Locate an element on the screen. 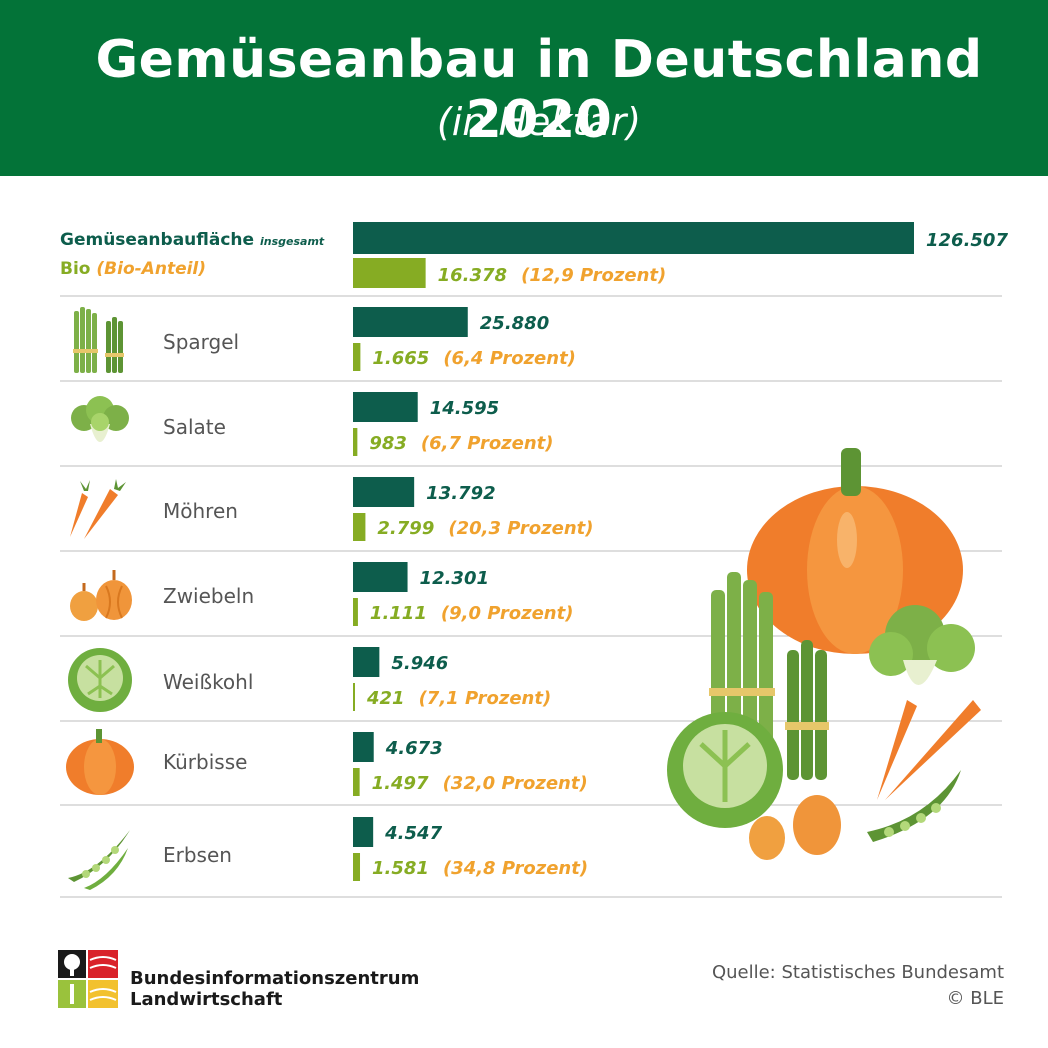 The image size is (1048, 1048). source-text: Quelle: Statistisches Bundesamt is located at coordinates (857, 972).